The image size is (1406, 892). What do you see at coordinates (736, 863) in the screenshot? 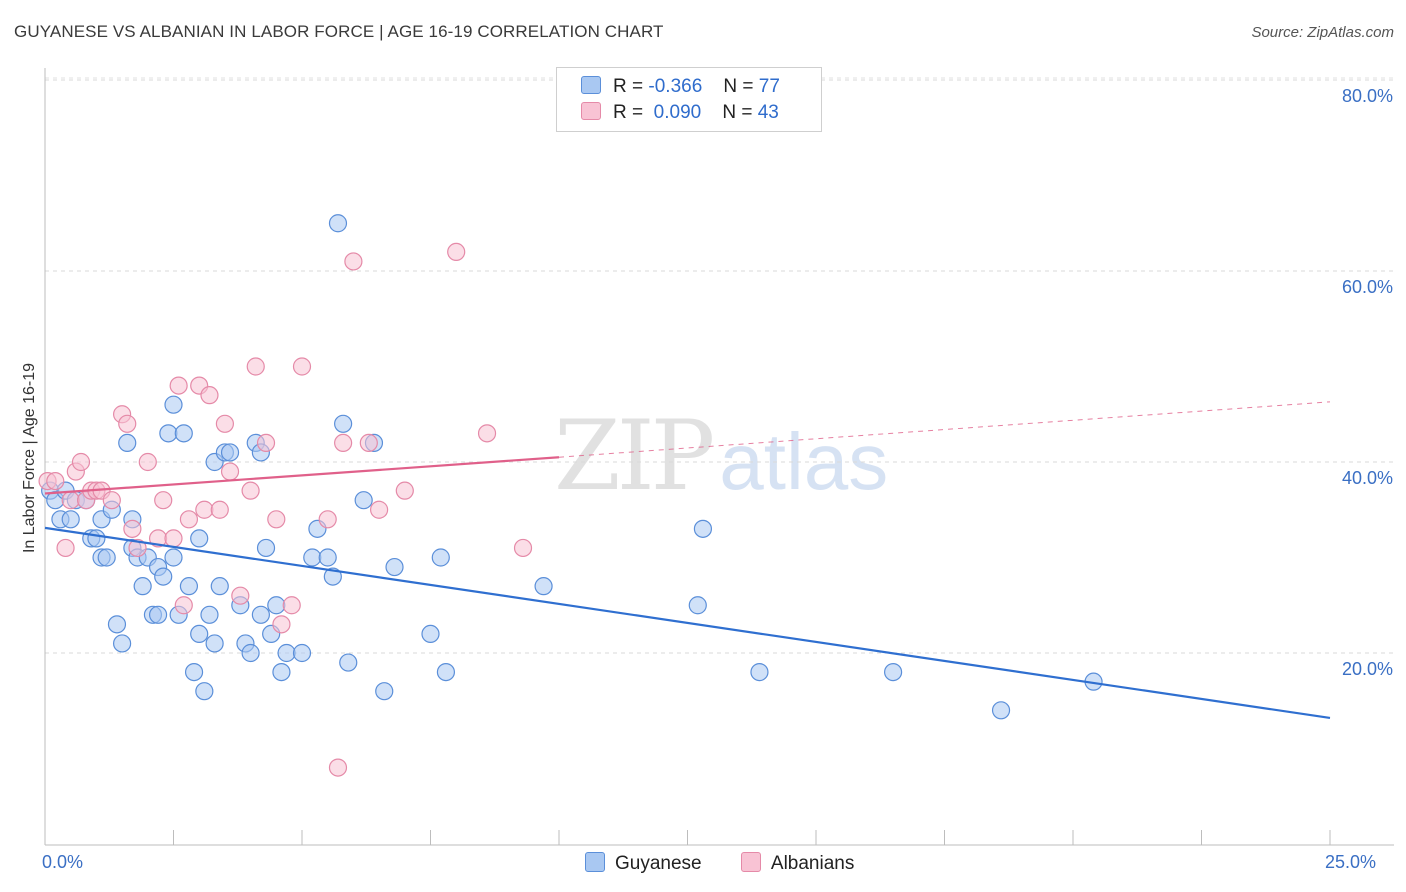
I see `series-legend: Guyanese Albanians` at bounding box center [736, 863].